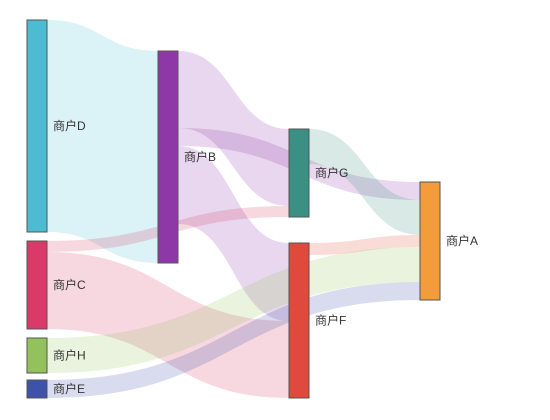 Image resolution: width=550 pixels, height=420 pixels. I want to click on node-A, so click(430, 241).